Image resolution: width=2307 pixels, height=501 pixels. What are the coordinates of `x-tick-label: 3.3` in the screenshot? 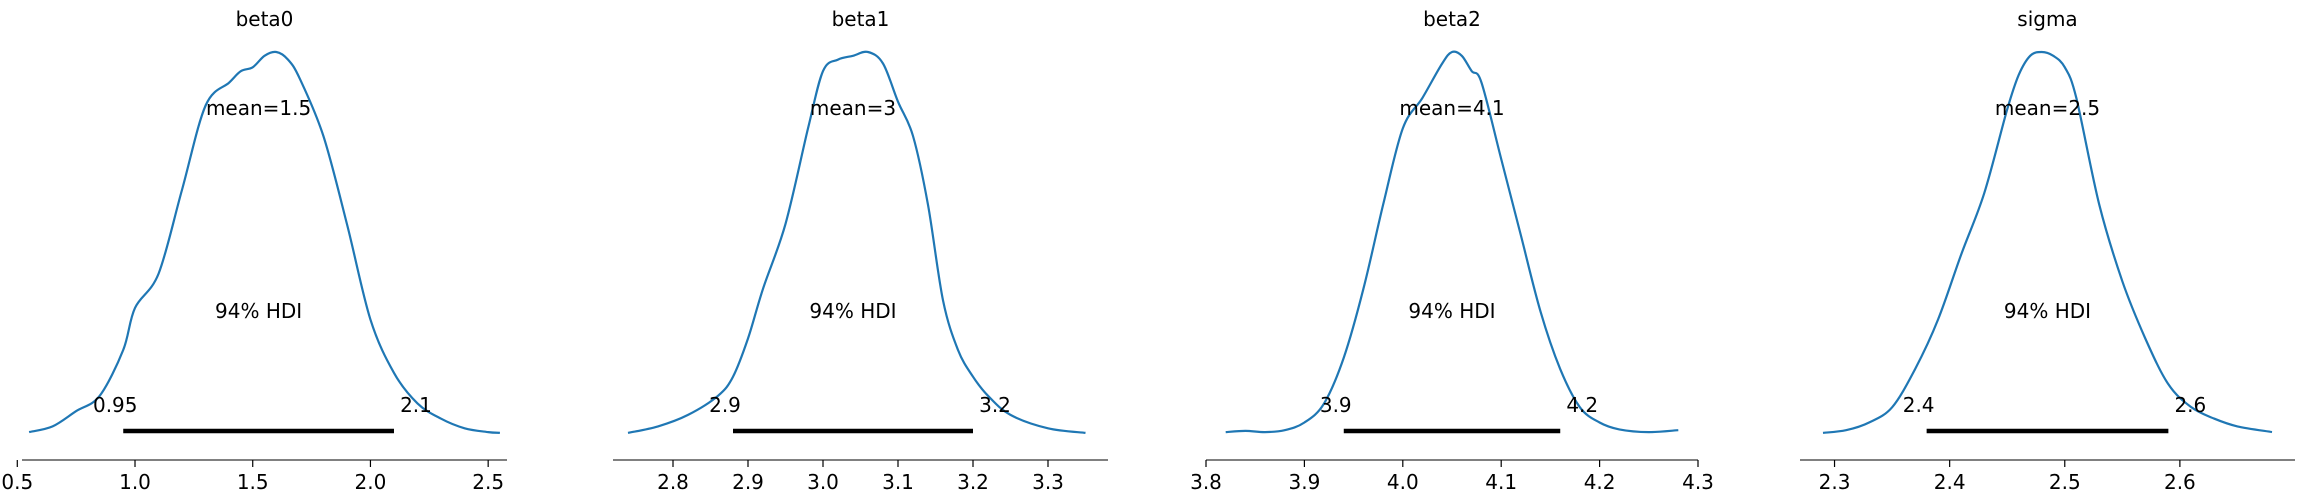 It's located at (1048, 482).